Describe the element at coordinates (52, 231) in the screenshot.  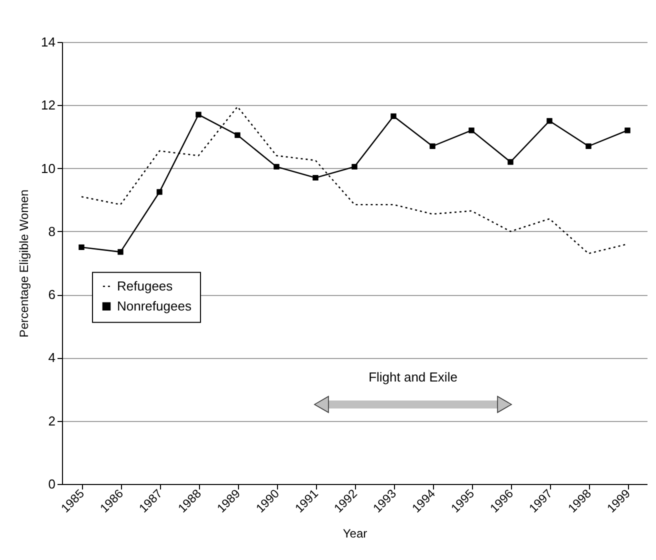
I see `y-tick-label: 8` at that location.